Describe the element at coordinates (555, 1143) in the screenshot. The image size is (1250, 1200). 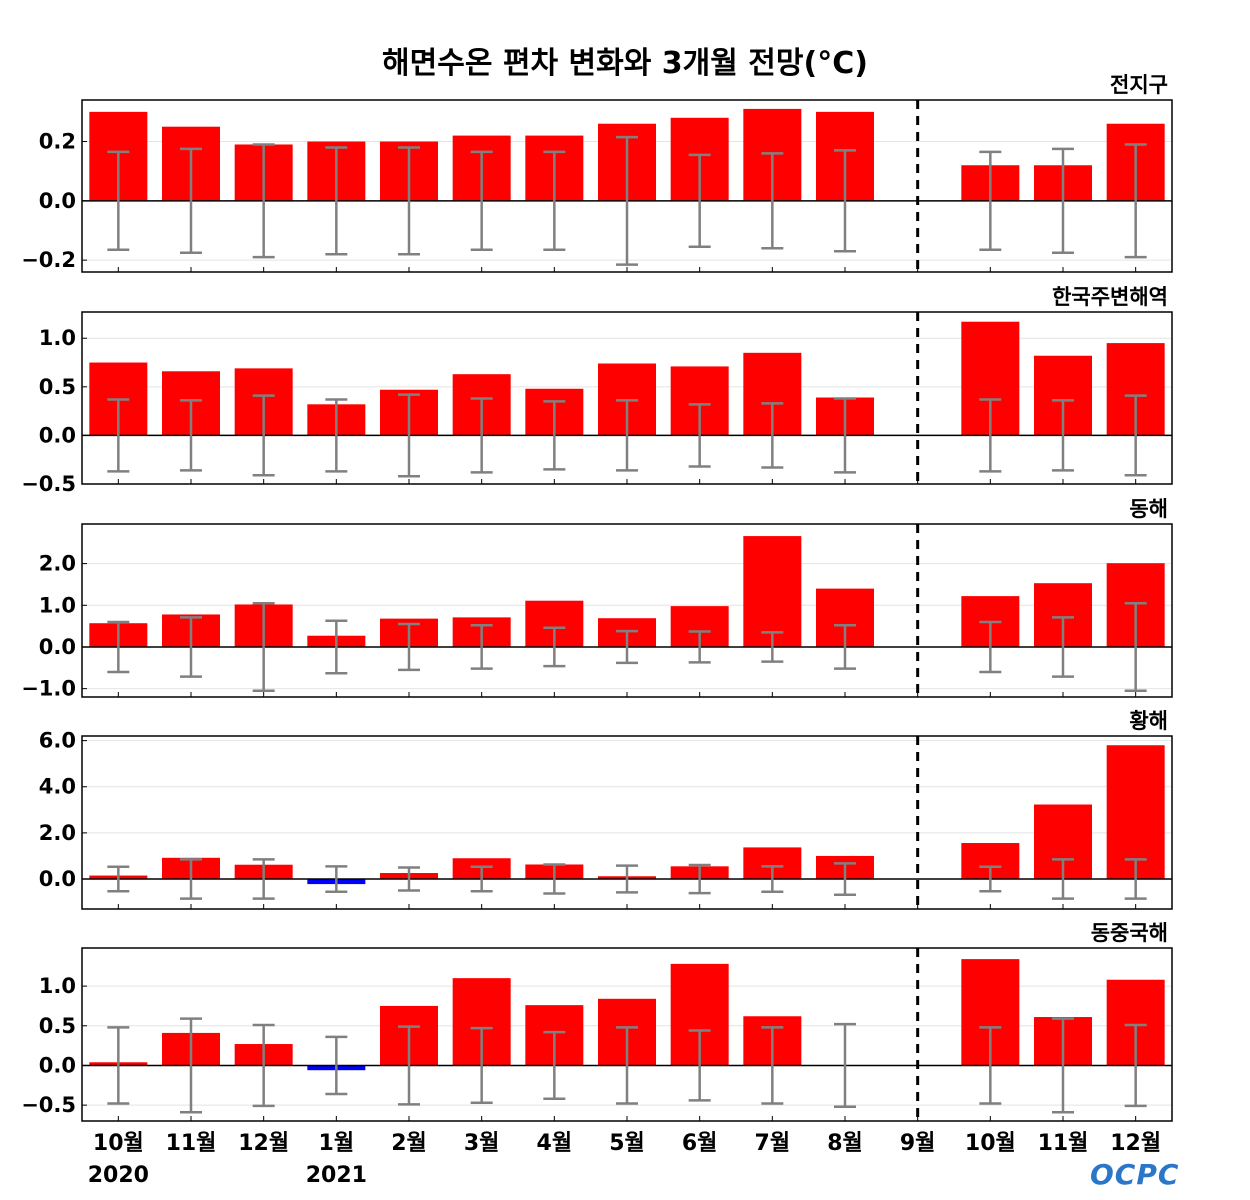
I see `x-month-label: 4월` at that location.